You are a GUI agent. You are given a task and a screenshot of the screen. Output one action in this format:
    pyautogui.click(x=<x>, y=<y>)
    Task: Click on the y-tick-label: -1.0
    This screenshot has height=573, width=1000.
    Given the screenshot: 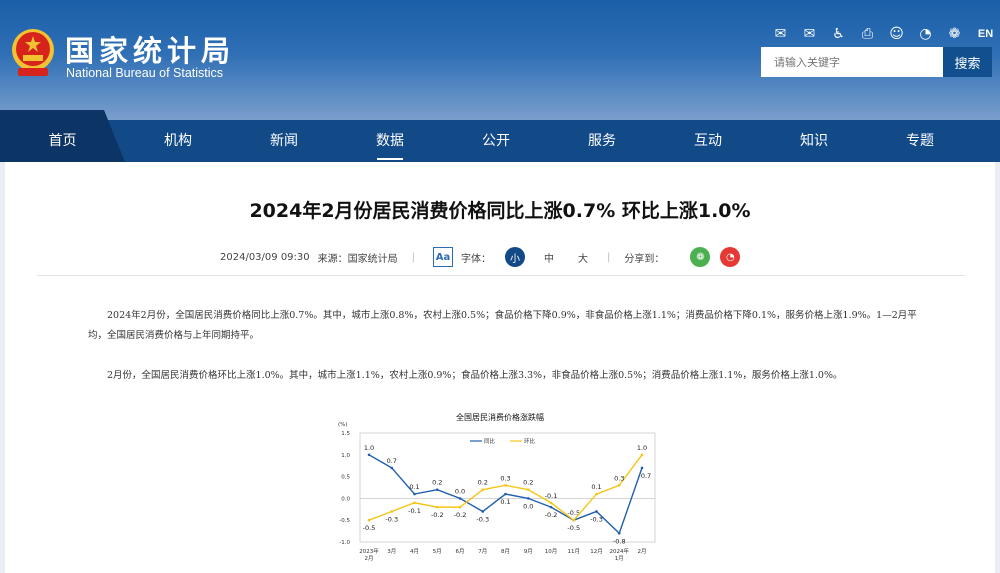 What is the action you would take?
    pyautogui.click(x=344, y=543)
    